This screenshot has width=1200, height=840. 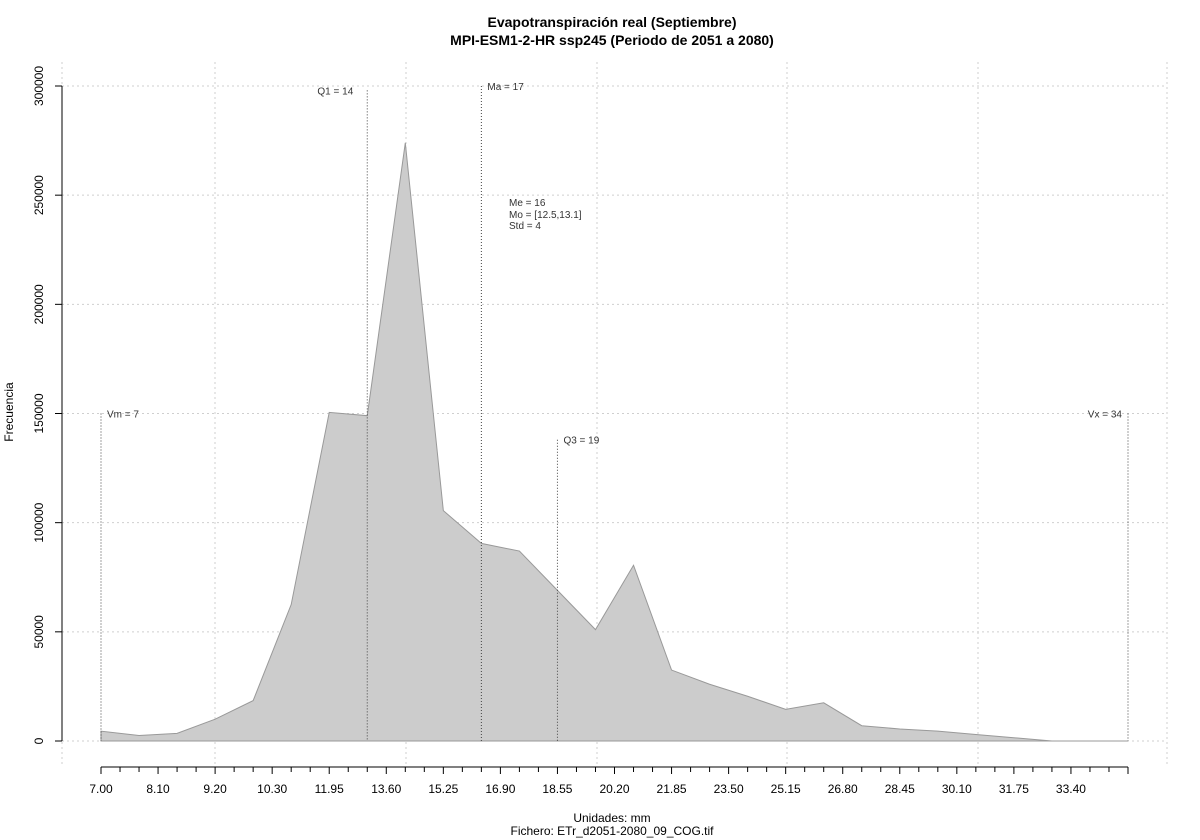 I want to click on x-tick-label: 13.60, so click(x=386, y=789).